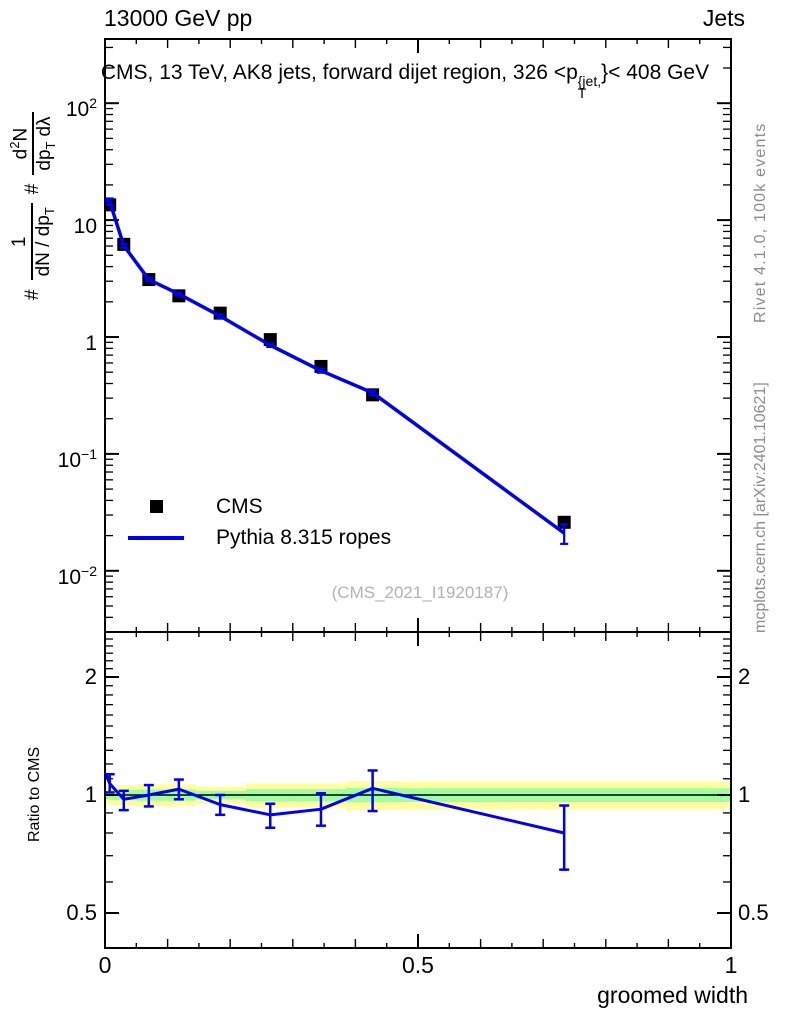 Image resolution: width=786 pixels, height=1024 pixels. Describe the element at coordinates (731, 965) in the screenshot. I see `x-tick-label-1: 1` at that location.